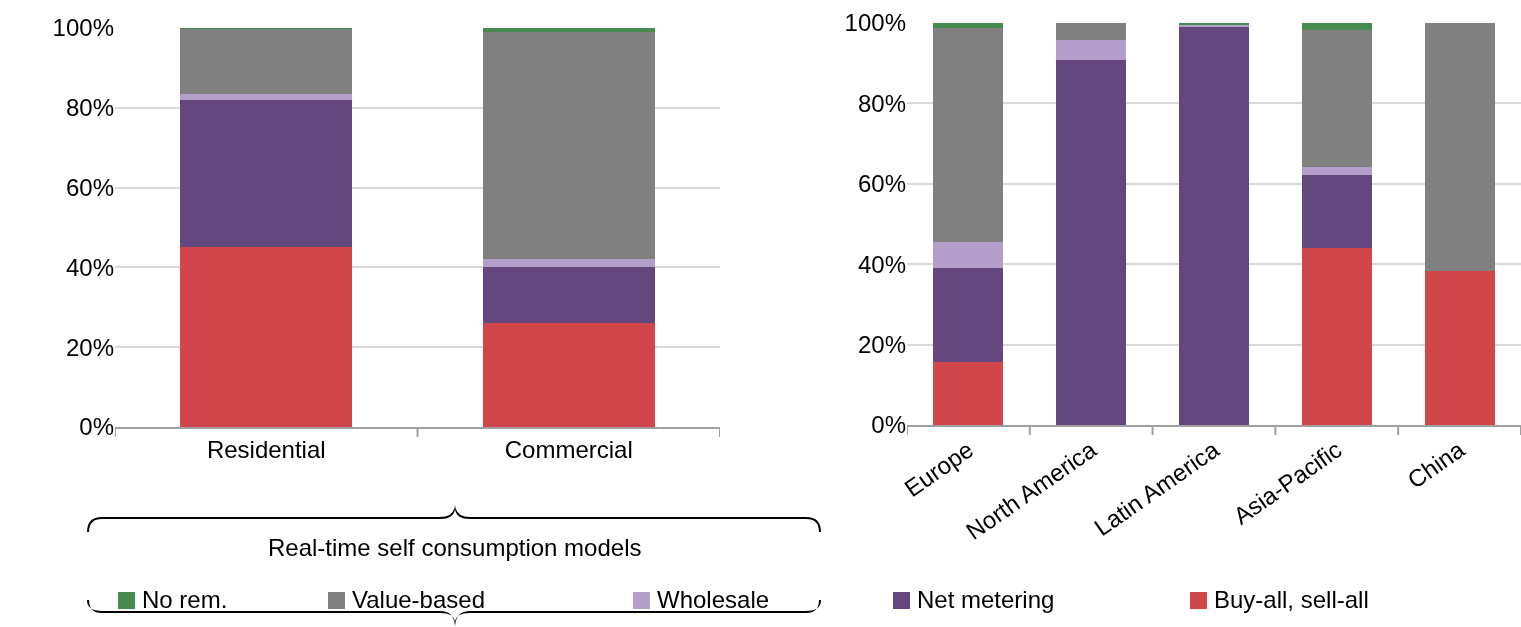 This screenshot has height=627, width=1521. I want to click on x-tick-label: Residential, so click(266, 449).